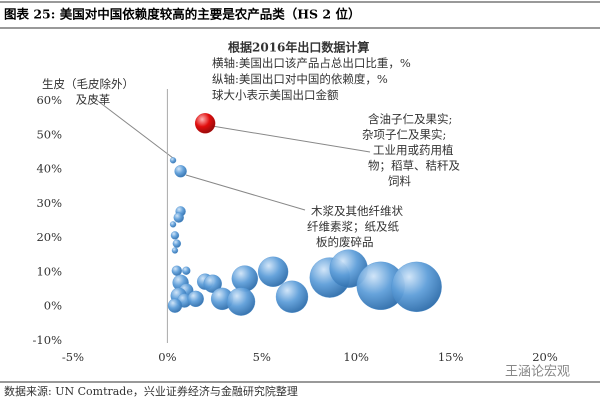 The height and width of the screenshot is (400, 600). What do you see at coordinates (451, 357) in the screenshot?
I see `x-tick-label: 15%` at bounding box center [451, 357].